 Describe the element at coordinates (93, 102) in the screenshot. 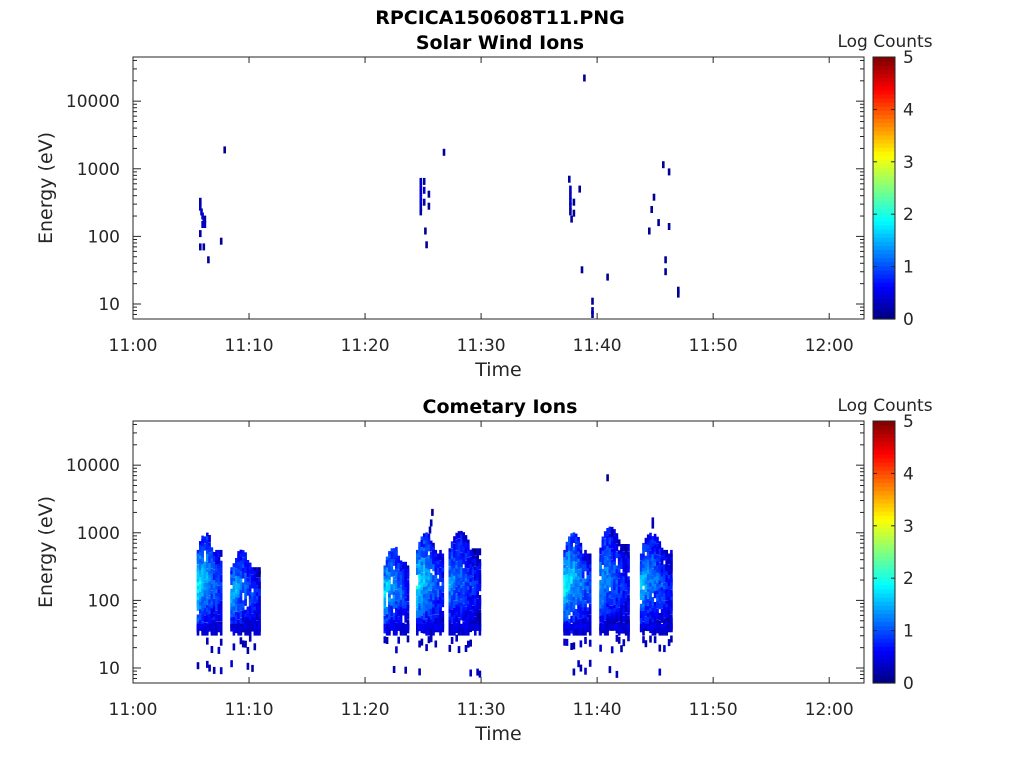

I see `y-tick-label: 10000` at that location.